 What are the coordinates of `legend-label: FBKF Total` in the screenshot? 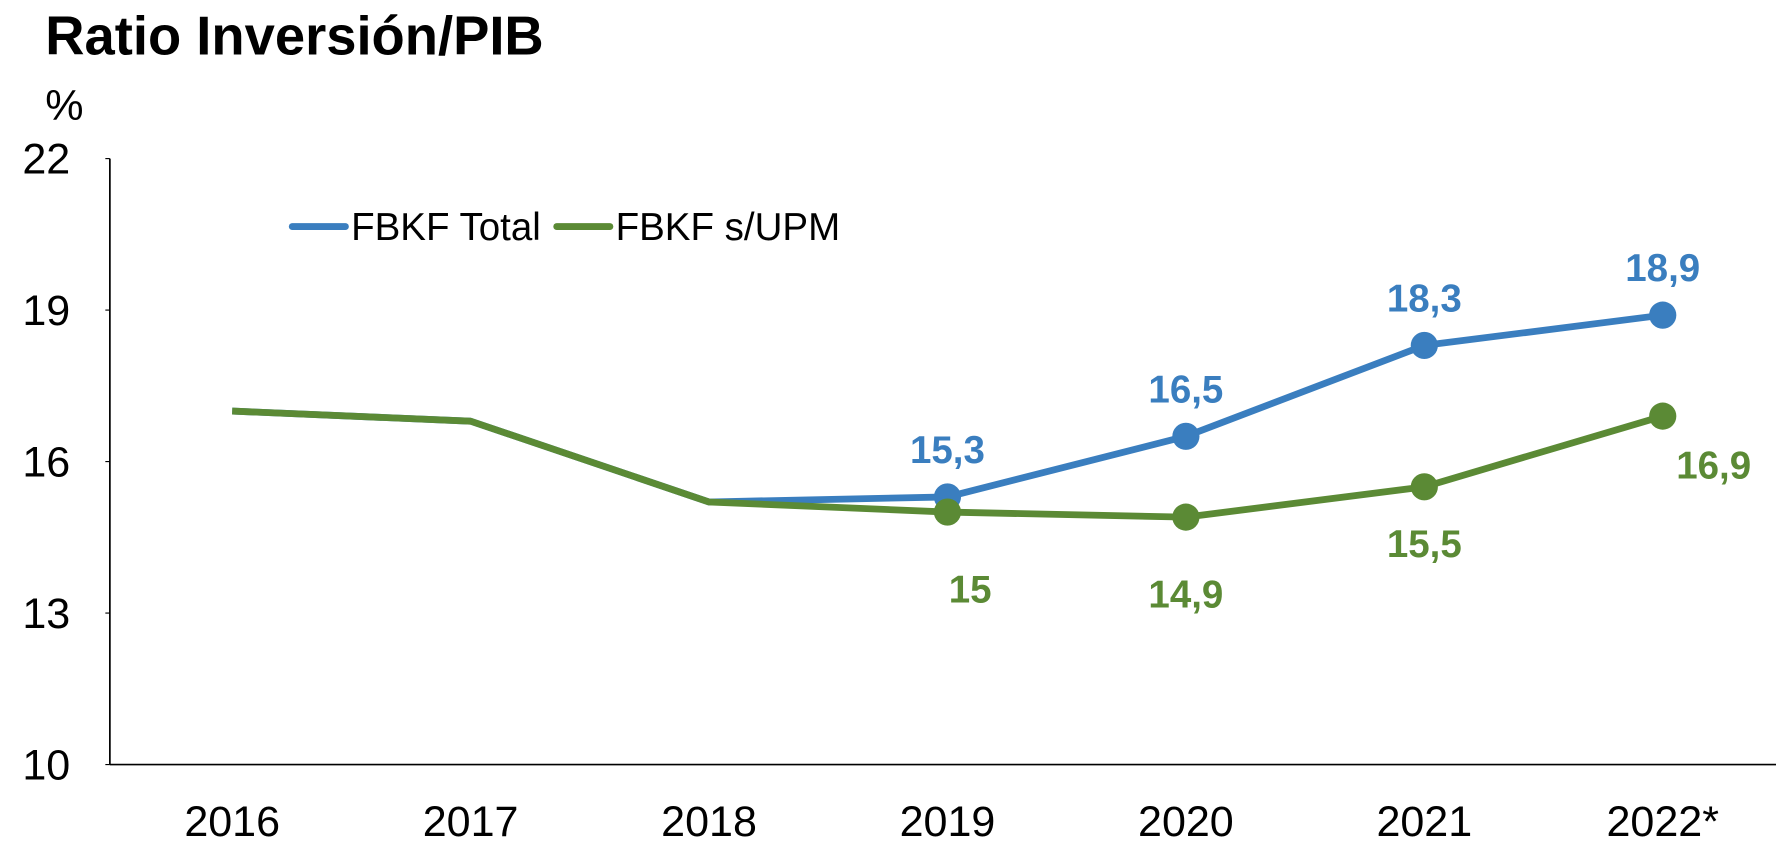 It's located at (446, 227).